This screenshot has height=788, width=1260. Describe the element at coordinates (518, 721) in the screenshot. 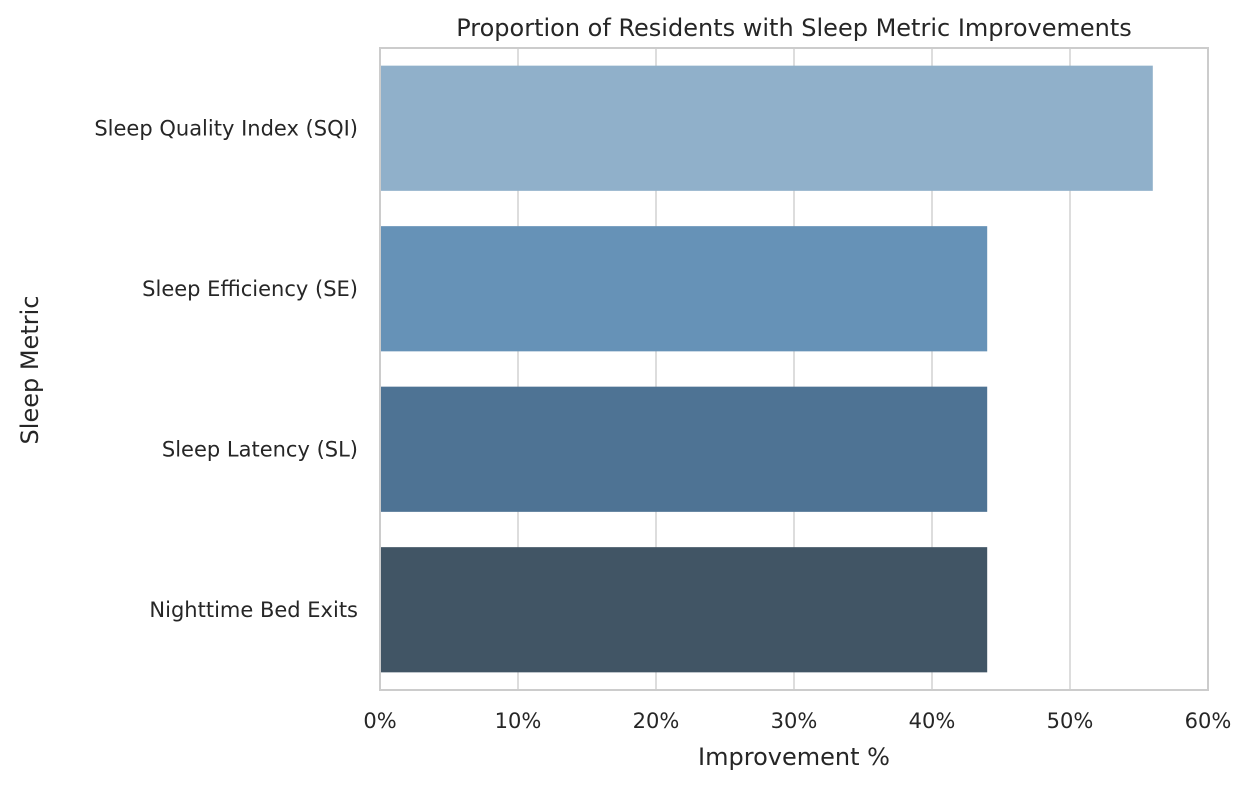

I see `x-tick-label: 10%` at that location.